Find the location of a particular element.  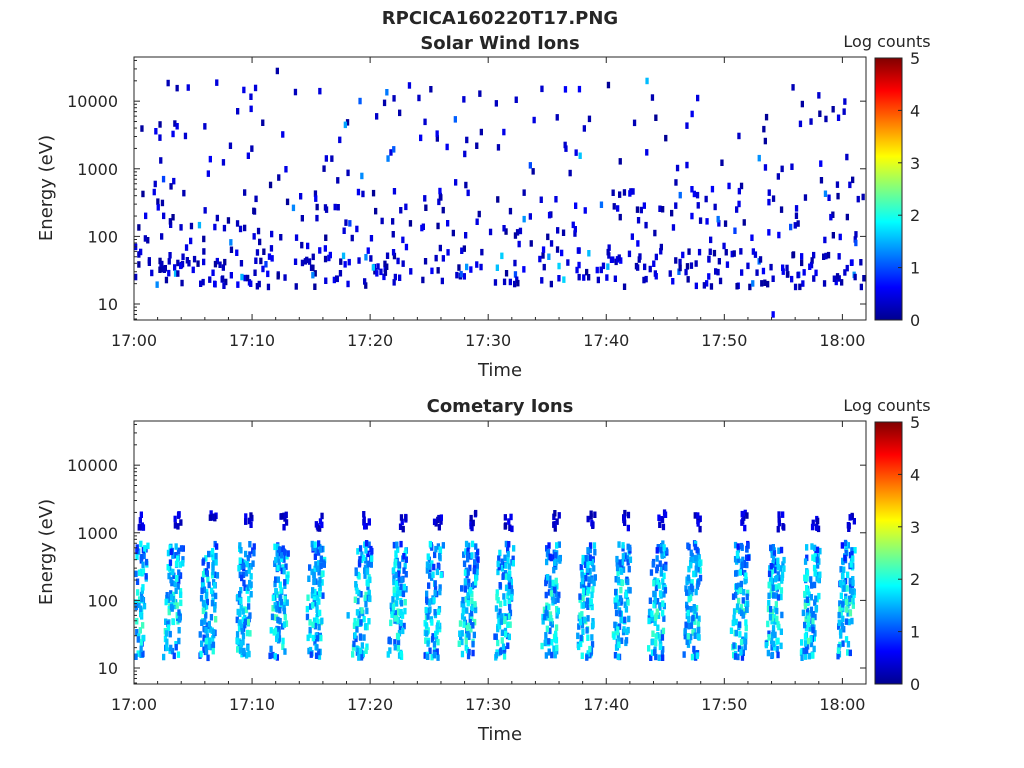

heatmap-cell-sample is located at coordinates (206, 641).